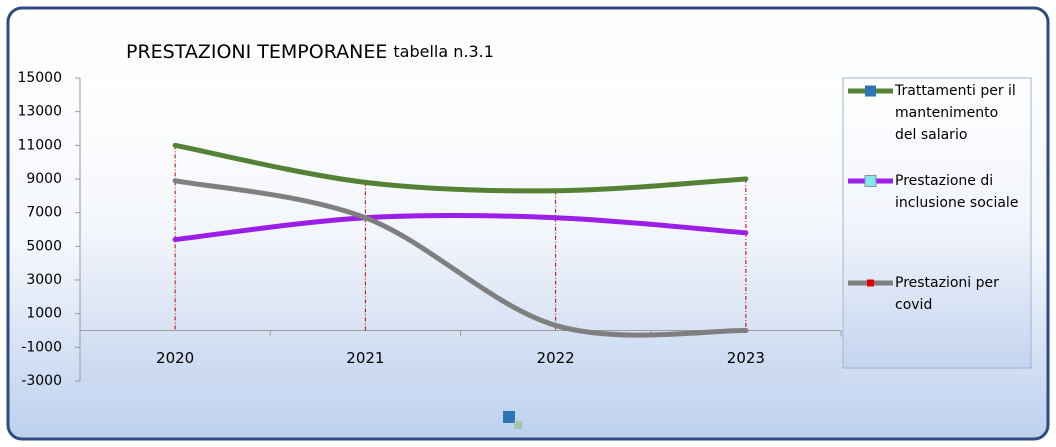  Describe the element at coordinates (556, 358) in the screenshot. I see `x-tick-label: 2022` at that location.